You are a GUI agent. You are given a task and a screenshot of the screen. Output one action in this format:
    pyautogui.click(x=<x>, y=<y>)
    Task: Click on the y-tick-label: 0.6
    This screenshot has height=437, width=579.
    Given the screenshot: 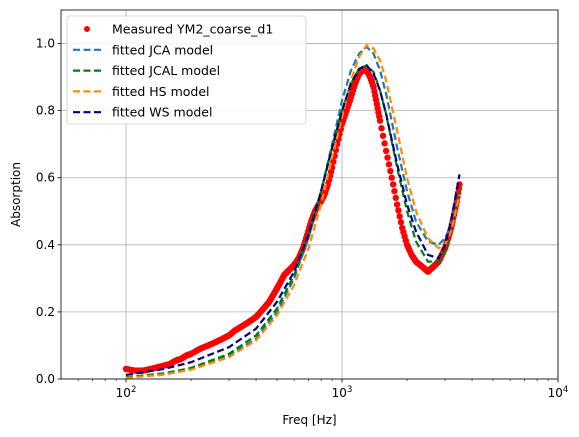 What is the action you would take?
    pyautogui.click(x=45, y=178)
    